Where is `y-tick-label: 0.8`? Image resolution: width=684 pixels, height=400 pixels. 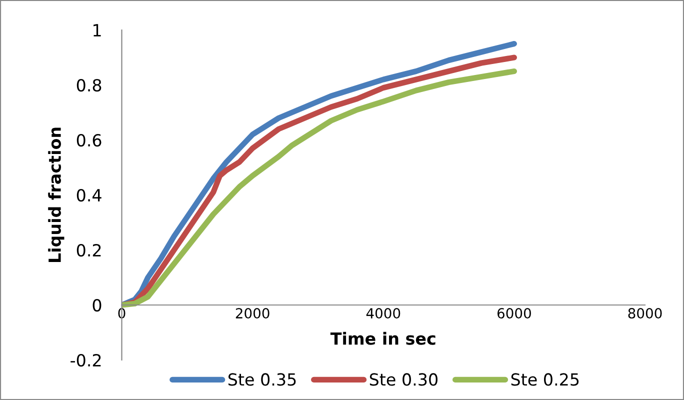
y-tick-label: 0.8 is located at coordinates (89, 85).